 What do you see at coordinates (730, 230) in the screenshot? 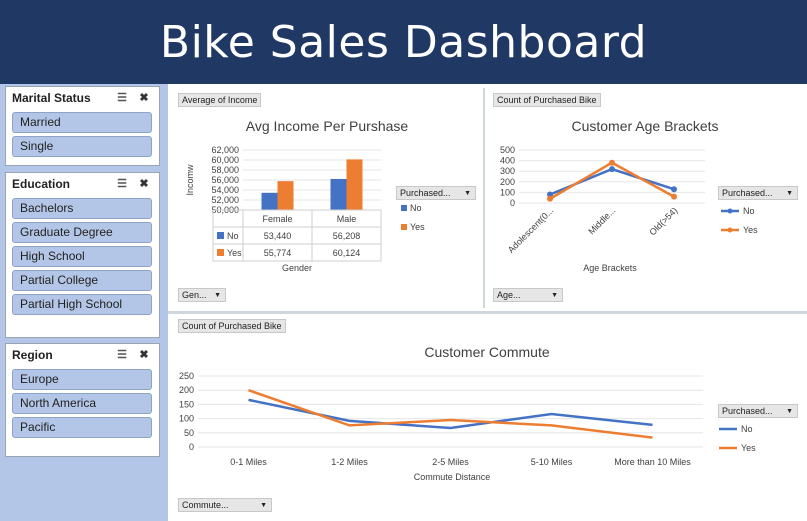
I see `legend-marker-yes` at bounding box center [730, 230].